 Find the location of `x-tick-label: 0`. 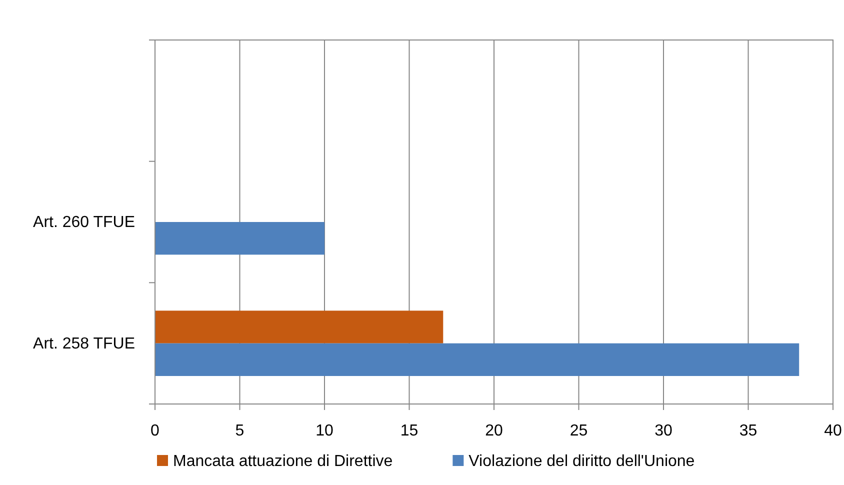

x-tick-label: 0 is located at coordinates (155, 431).